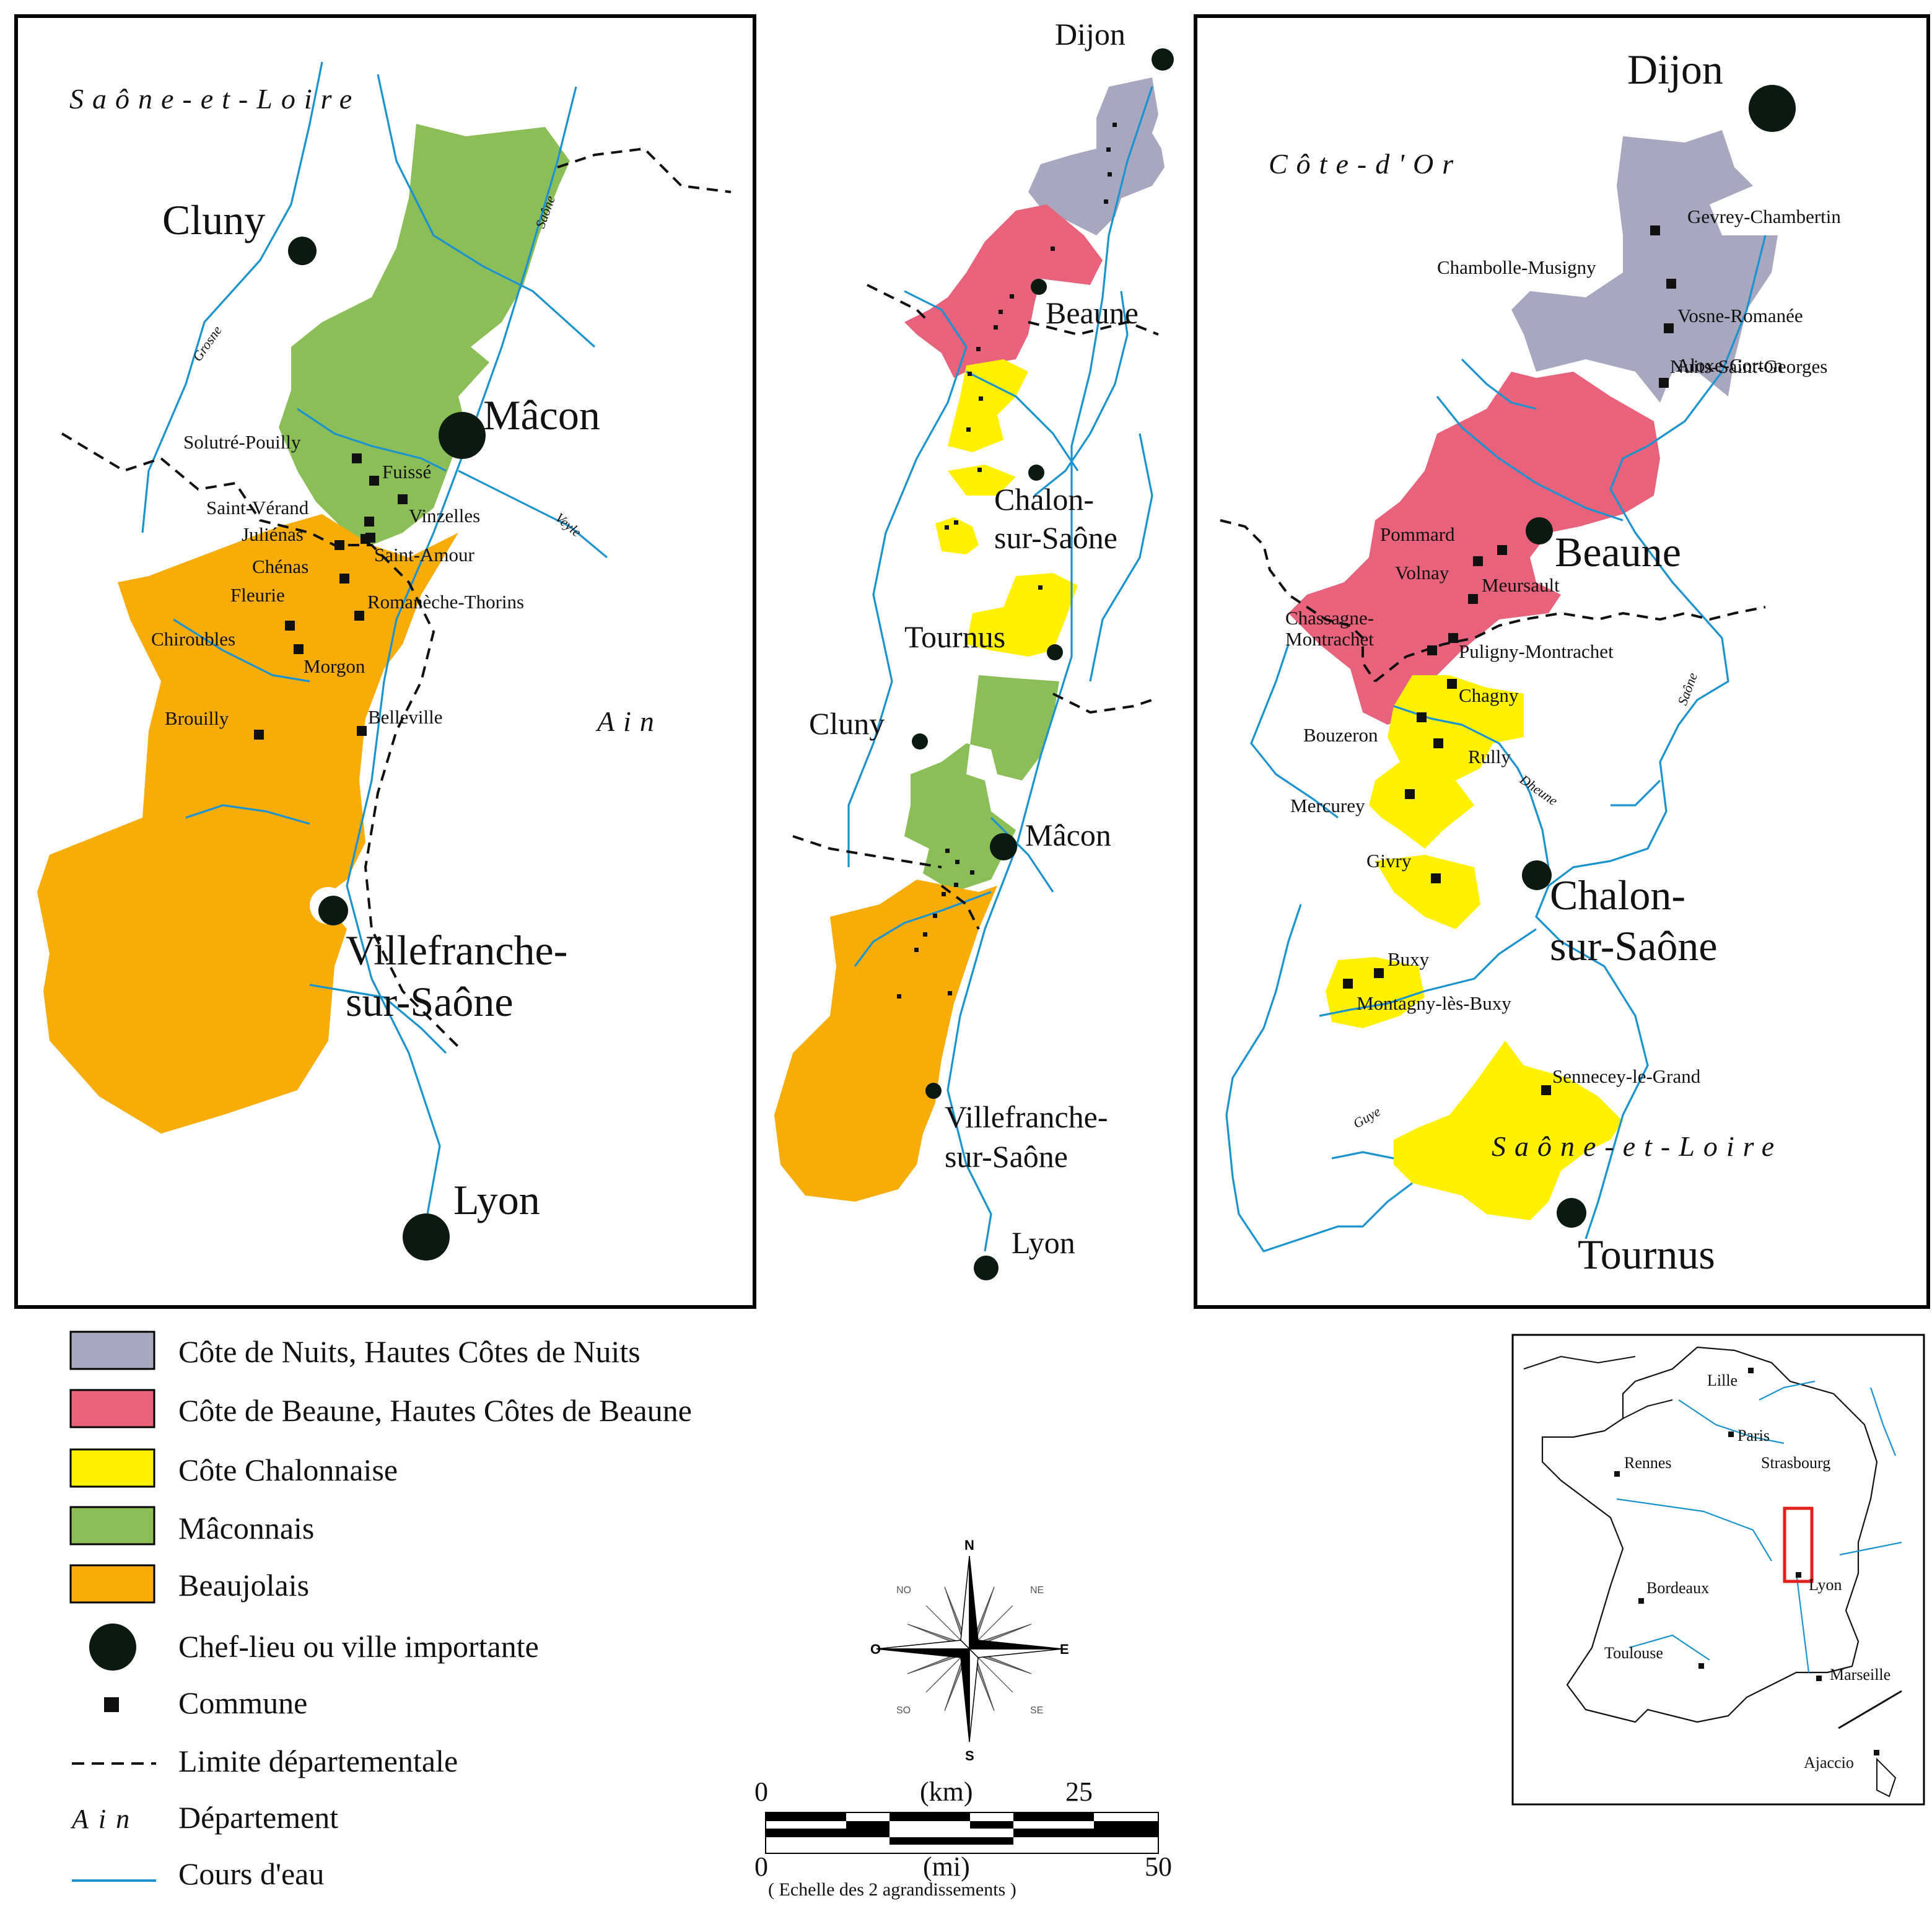 The width and height of the screenshot is (1932, 1932). I want to click on left-commune-label: Solutré-Pouilly, so click(242, 442).